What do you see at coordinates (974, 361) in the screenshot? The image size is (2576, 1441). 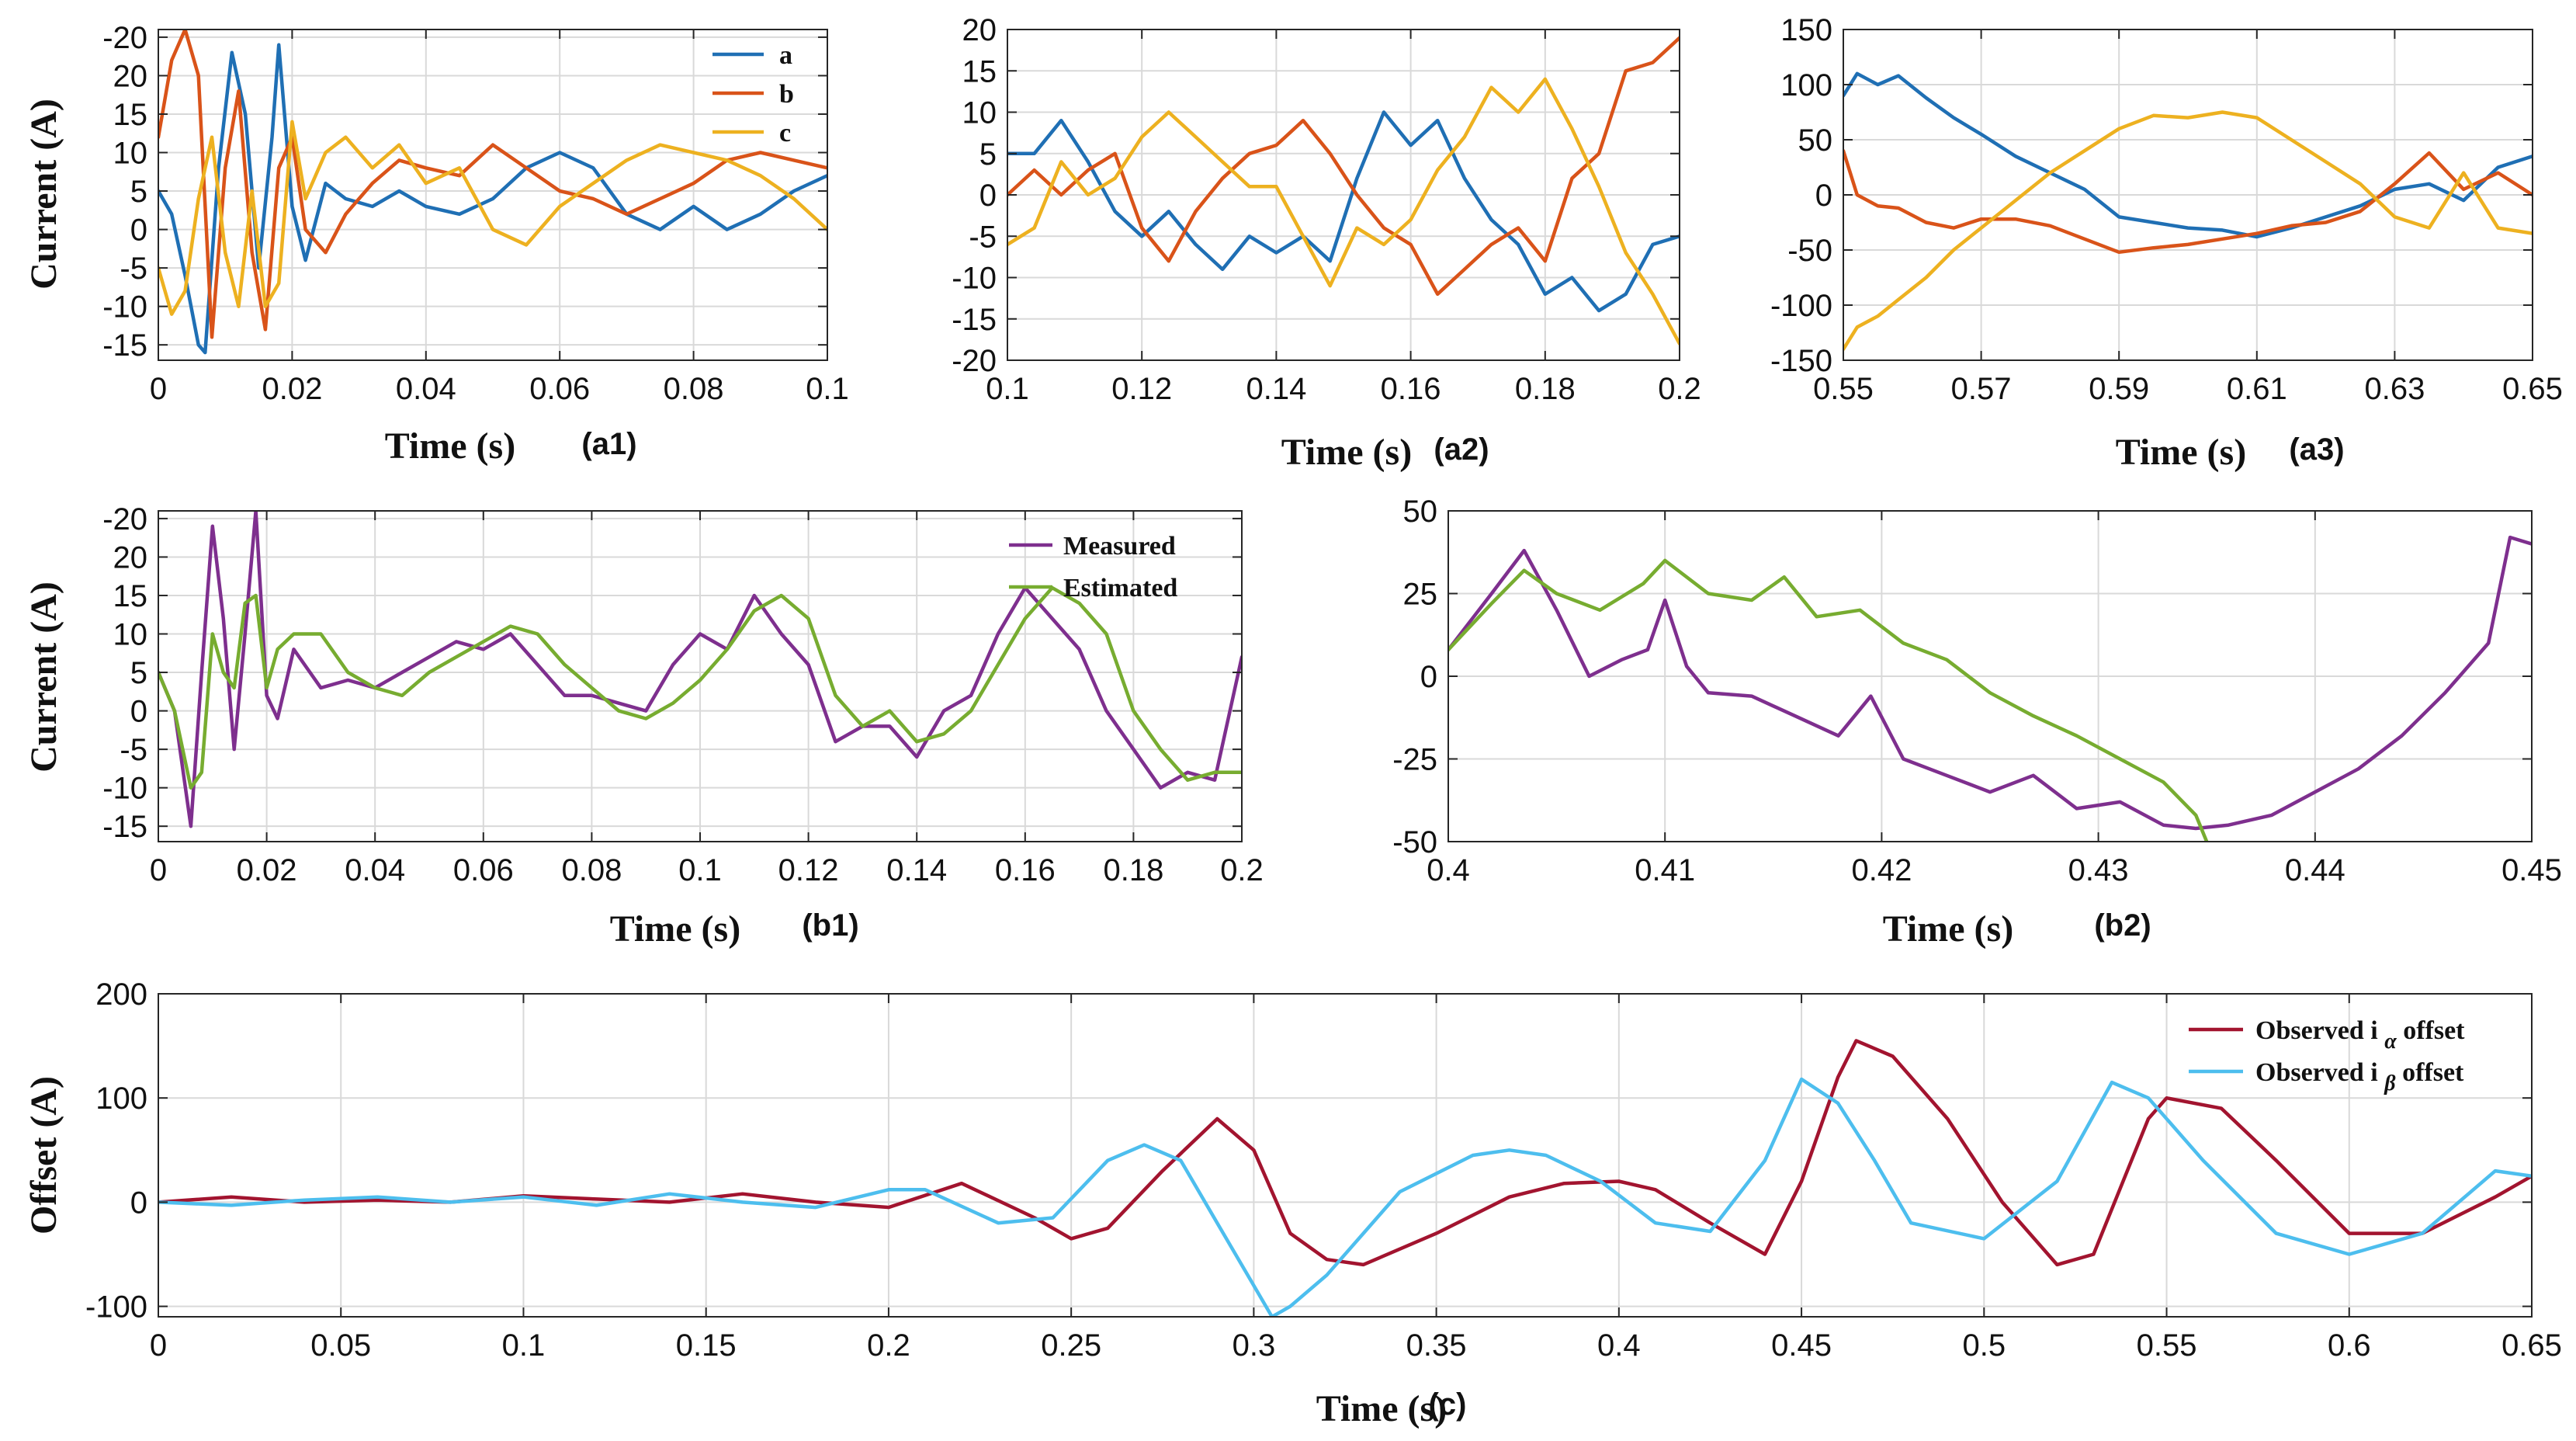 I see `y-tick-label: -20` at bounding box center [974, 361].